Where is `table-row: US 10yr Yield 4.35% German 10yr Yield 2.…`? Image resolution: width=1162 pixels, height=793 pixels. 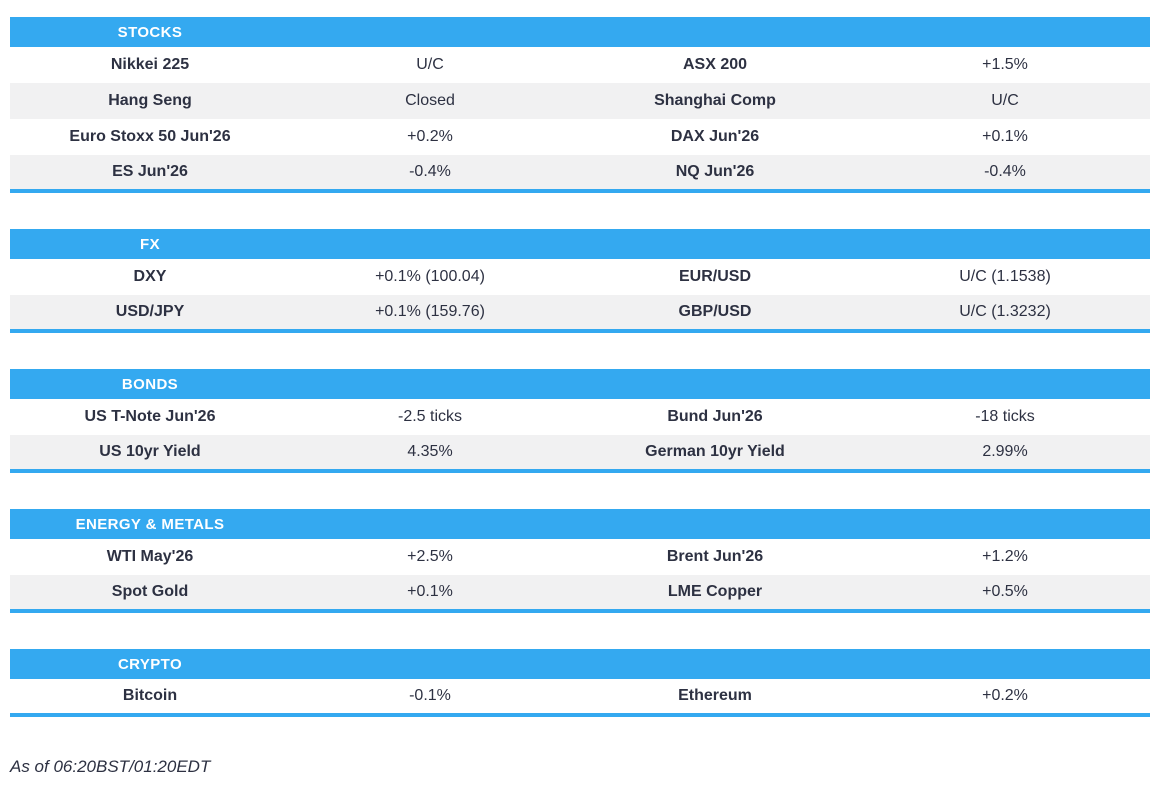
table-row: US 10yr Yield 4.35% German 10yr Yield 2.… is located at coordinates (580, 453).